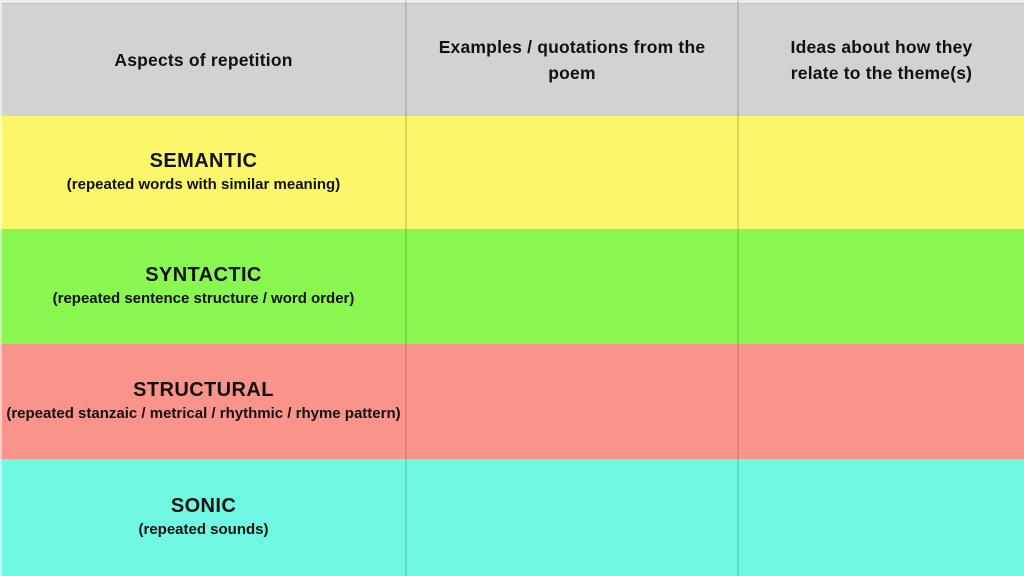 Image resolution: width=1024 pixels, height=576 pixels. I want to click on row-title: SONIC, so click(203, 505).